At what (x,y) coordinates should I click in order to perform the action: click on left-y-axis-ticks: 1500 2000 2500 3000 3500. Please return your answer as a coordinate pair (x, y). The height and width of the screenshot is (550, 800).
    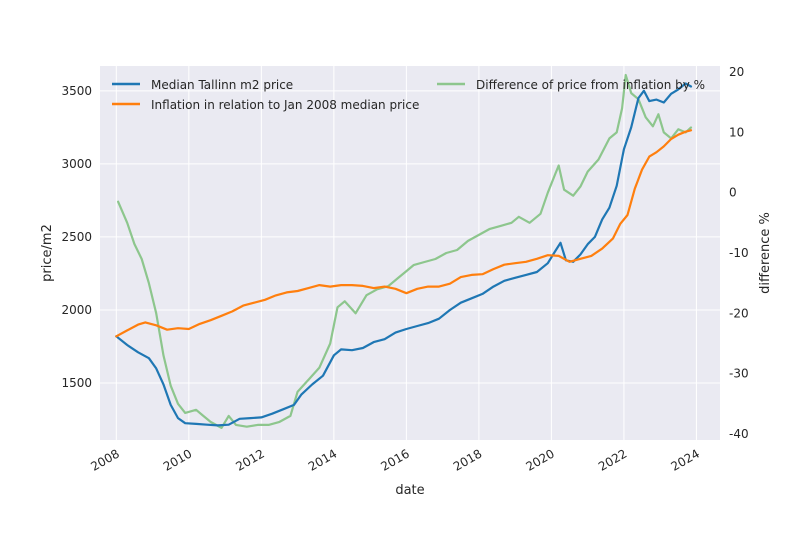
    Looking at the image, I should click on (76, 237).